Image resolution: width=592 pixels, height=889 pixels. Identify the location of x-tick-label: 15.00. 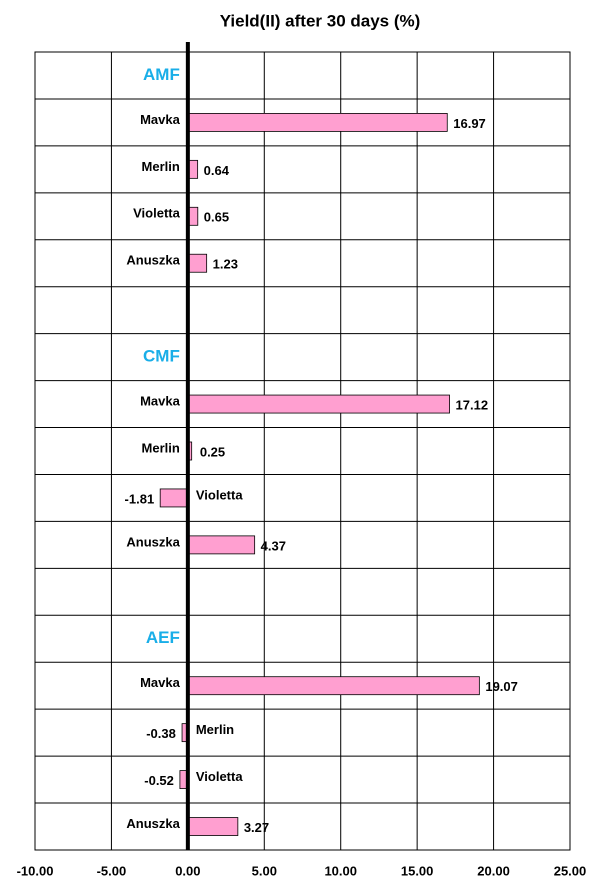
(417, 870).